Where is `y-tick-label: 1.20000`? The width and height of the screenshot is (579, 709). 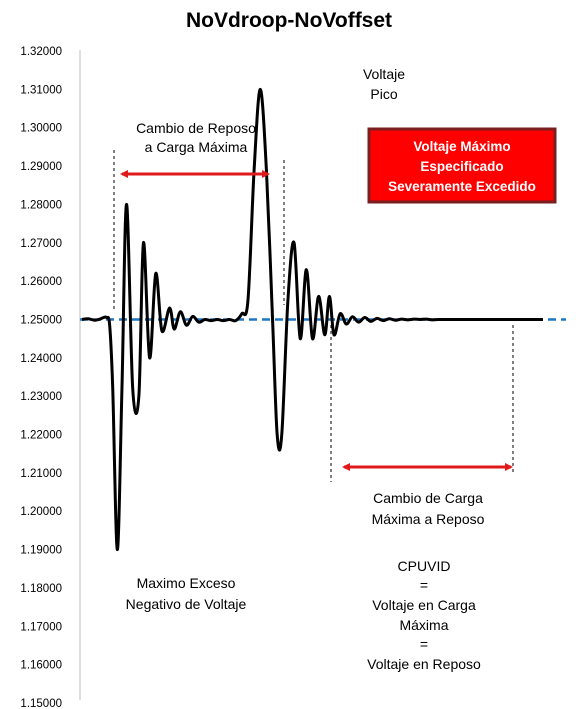
y-tick-label: 1.20000 is located at coordinates (41, 512).